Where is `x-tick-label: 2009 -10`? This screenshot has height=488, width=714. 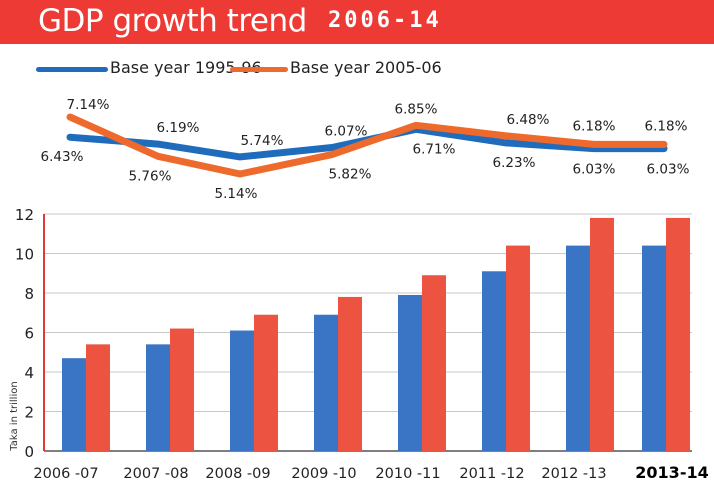
x-tick-label: 2009 -10 is located at coordinates (323, 474).